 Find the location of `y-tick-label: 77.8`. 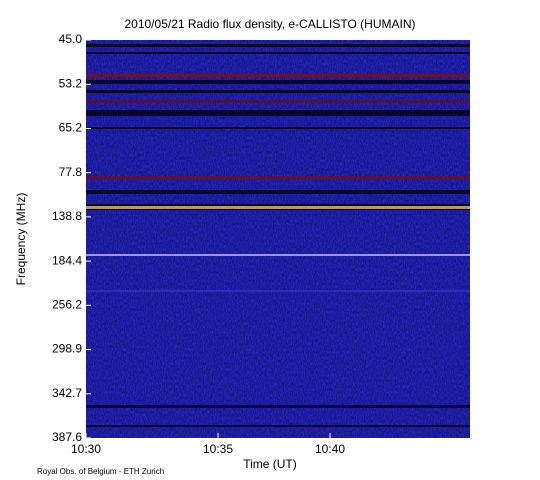

y-tick-label: 77.8 is located at coordinates (71, 172).